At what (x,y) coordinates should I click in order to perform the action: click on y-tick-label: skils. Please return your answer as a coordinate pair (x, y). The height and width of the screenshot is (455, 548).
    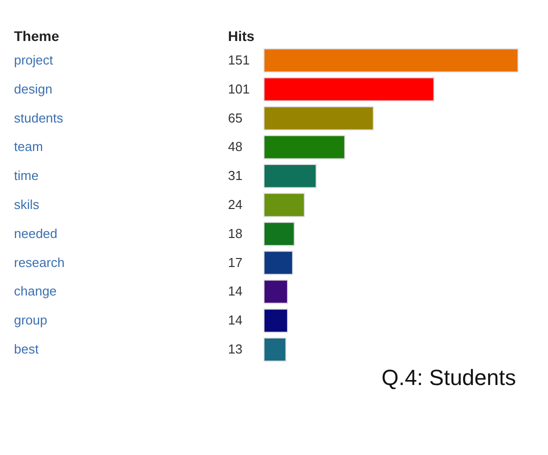
    Looking at the image, I should click on (27, 204).